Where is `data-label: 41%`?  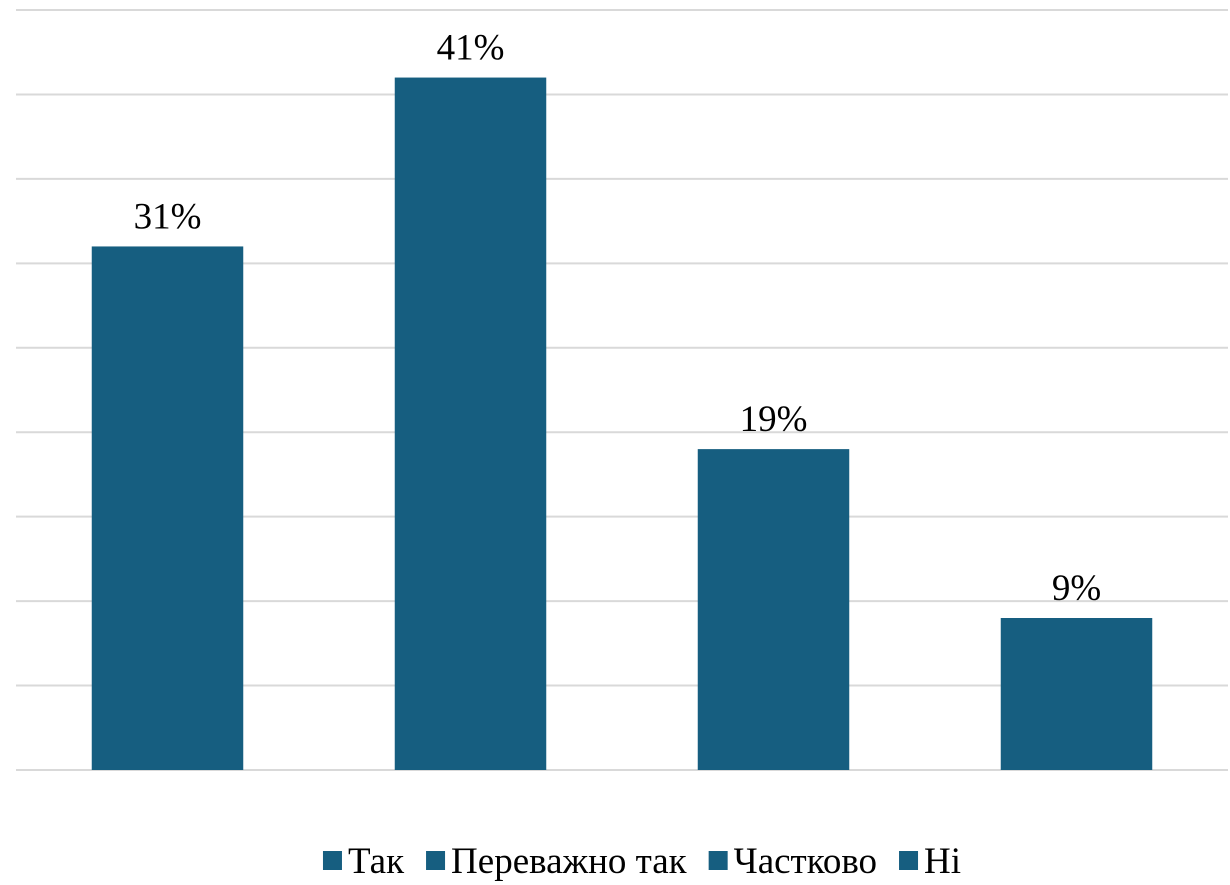 data-label: 41% is located at coordinates (471, 48).